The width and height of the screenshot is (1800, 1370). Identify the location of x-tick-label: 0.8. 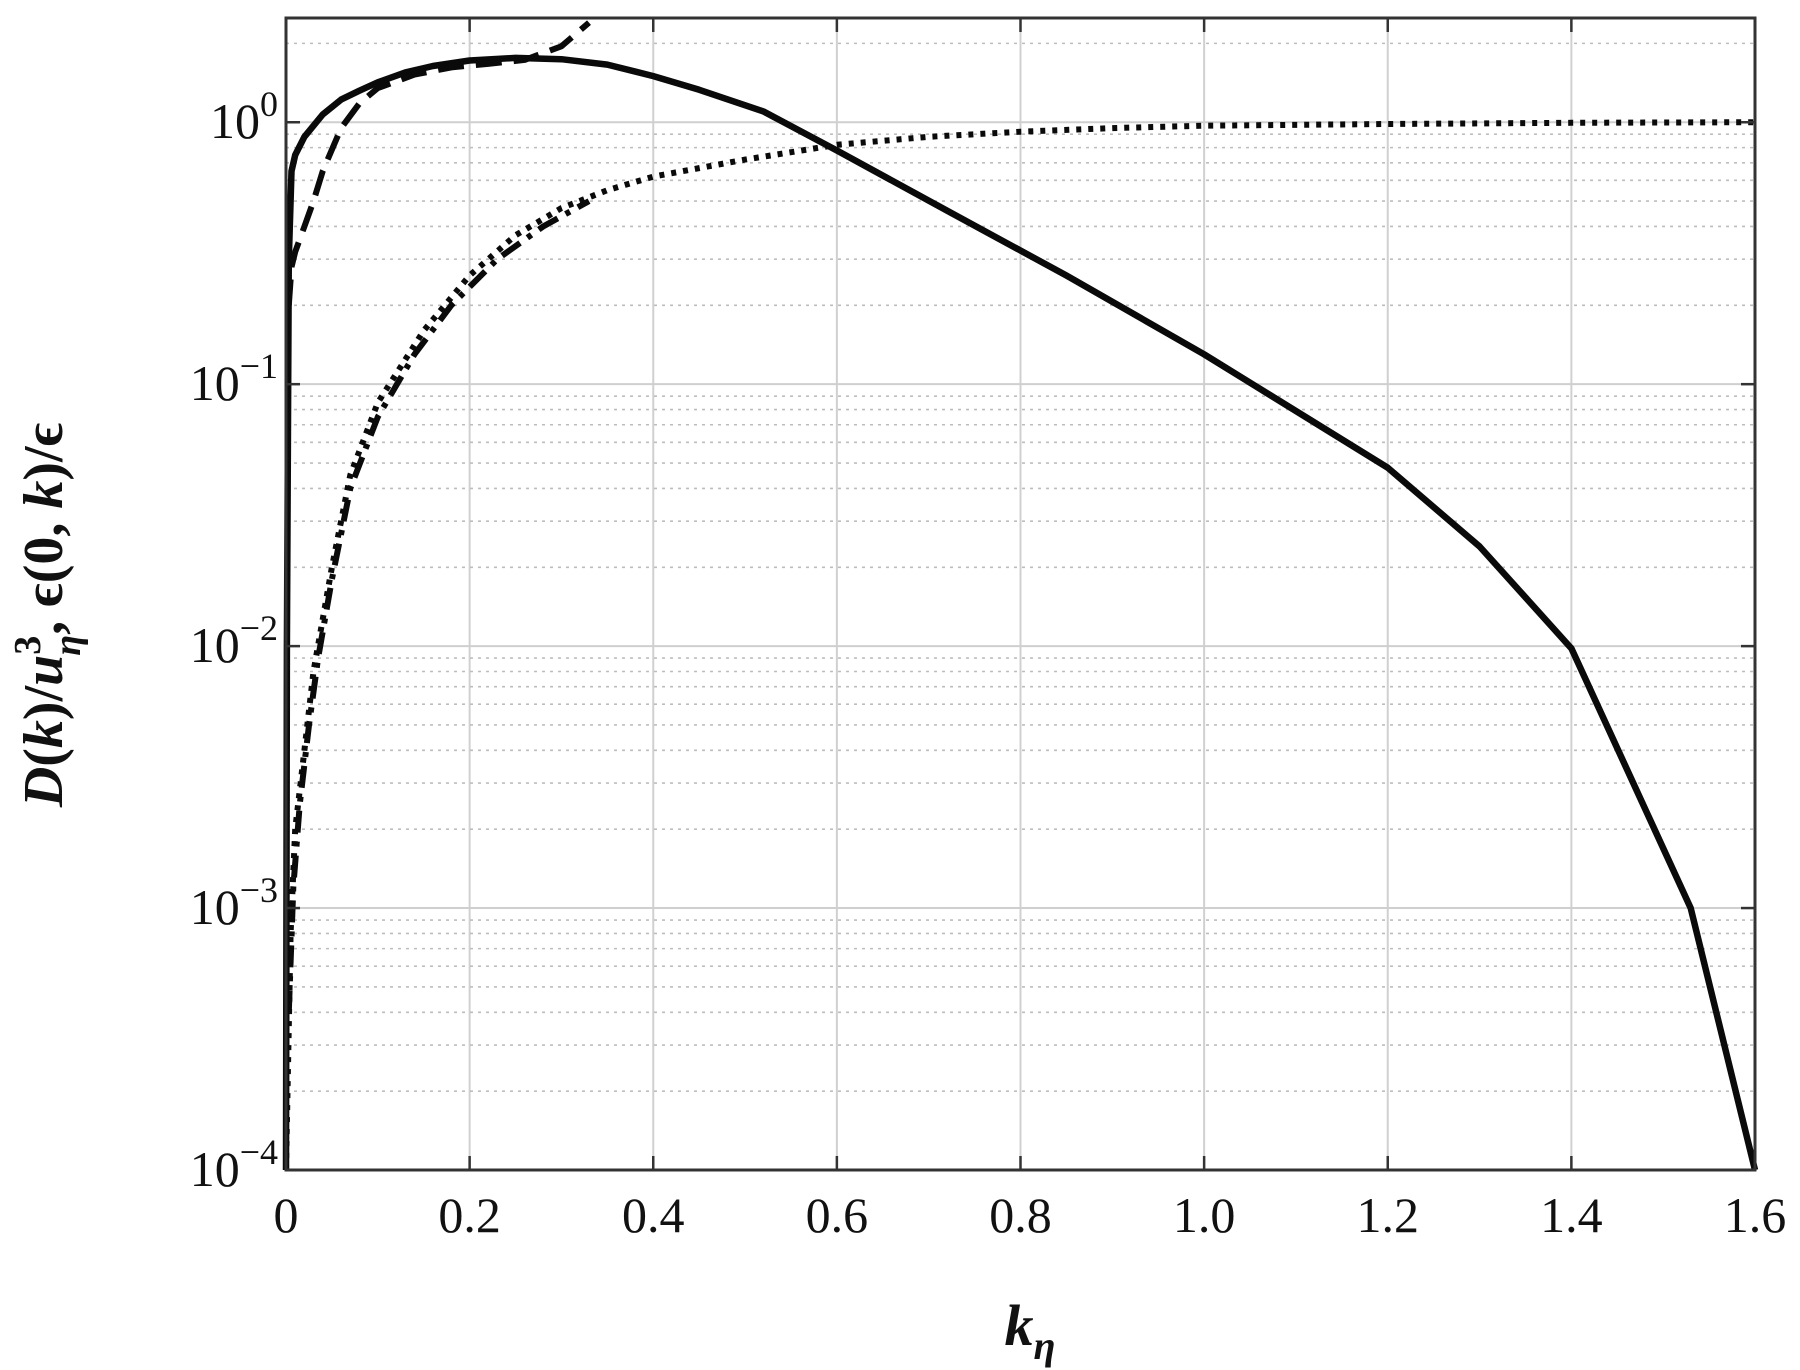
(1020, 1215).